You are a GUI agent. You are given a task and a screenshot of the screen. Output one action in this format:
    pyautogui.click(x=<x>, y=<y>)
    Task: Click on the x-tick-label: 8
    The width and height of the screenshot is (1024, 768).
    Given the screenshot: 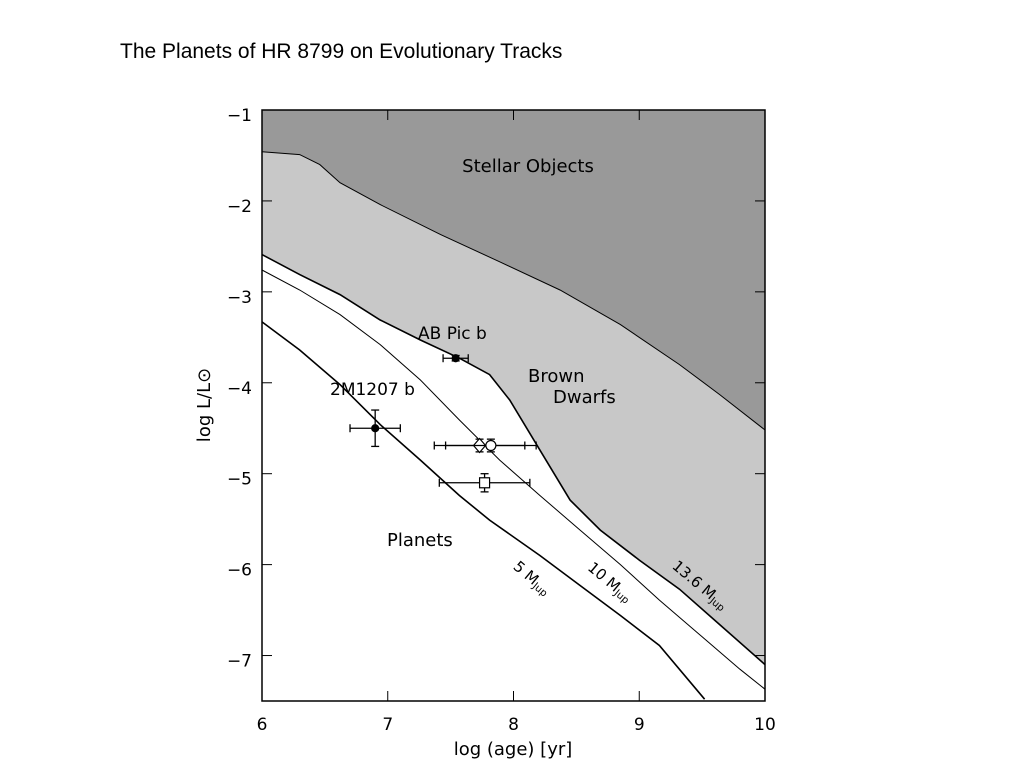 What is the action you would take?
    pyautogui.click(x=513, y=725)
    